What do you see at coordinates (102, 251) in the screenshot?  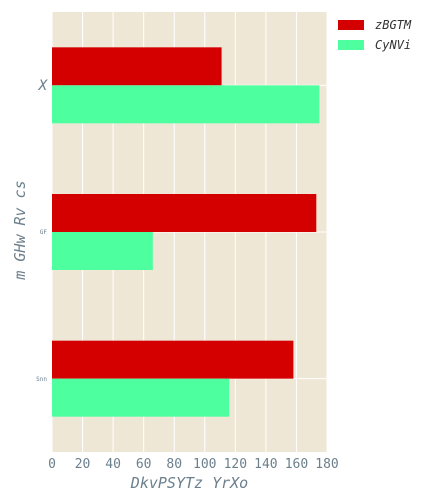 I see `bar-CyNVi-GF` at bounding box center [102, 251].